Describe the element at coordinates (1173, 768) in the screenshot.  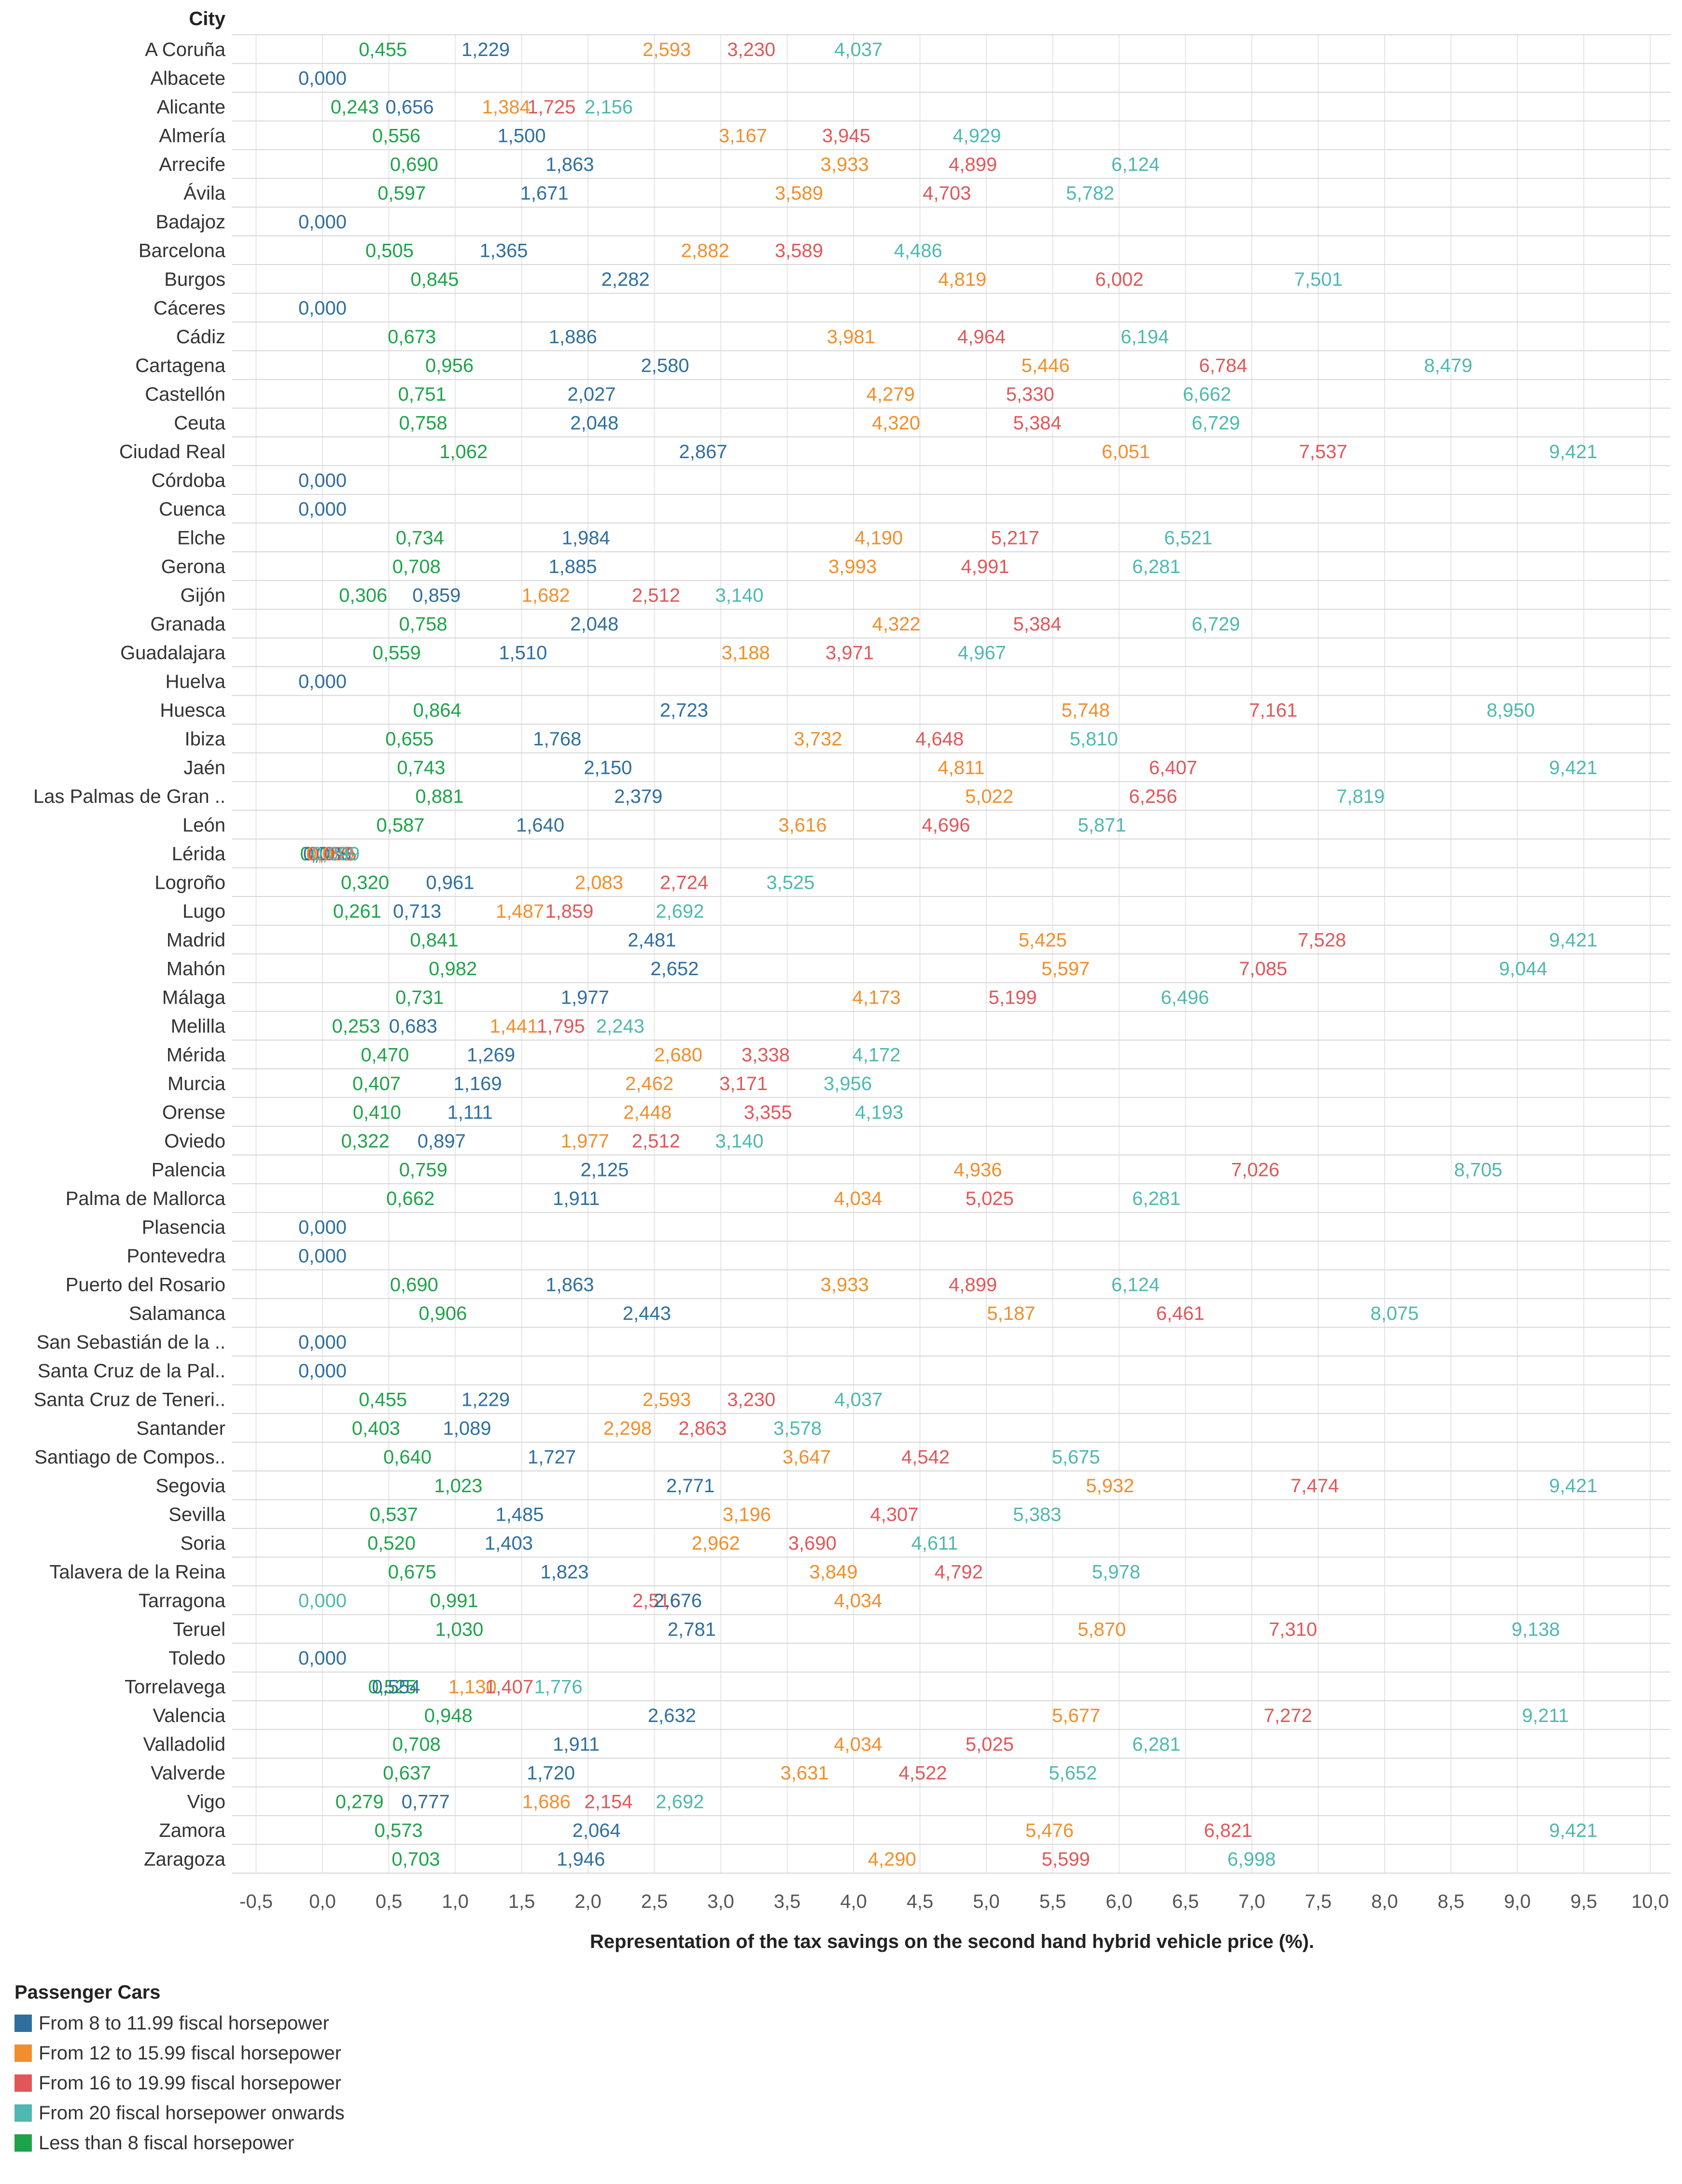
I see `value-label-s16: 6,407` at that location.